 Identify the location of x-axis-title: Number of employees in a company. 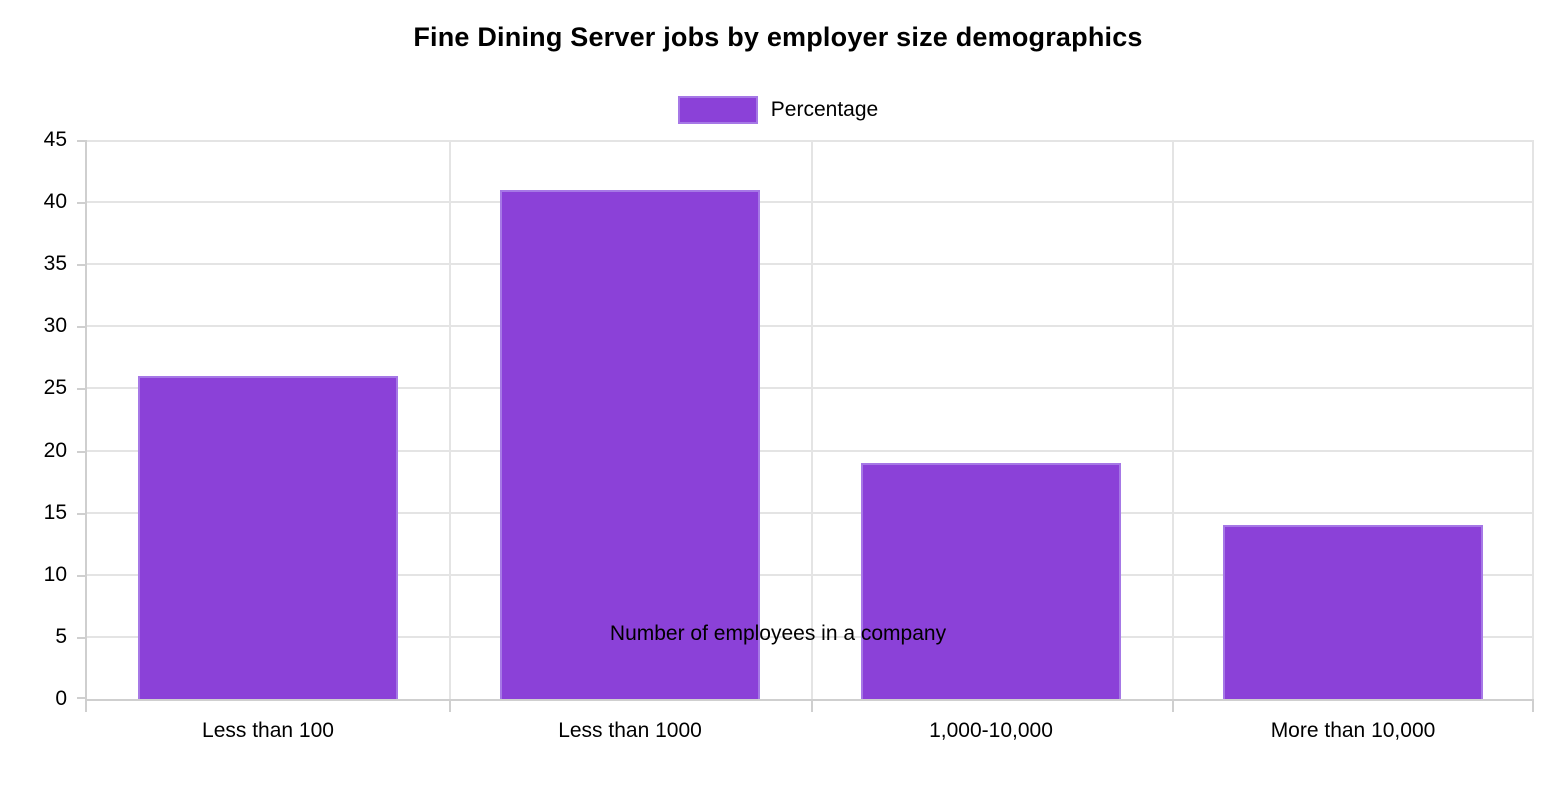
(778, 633).